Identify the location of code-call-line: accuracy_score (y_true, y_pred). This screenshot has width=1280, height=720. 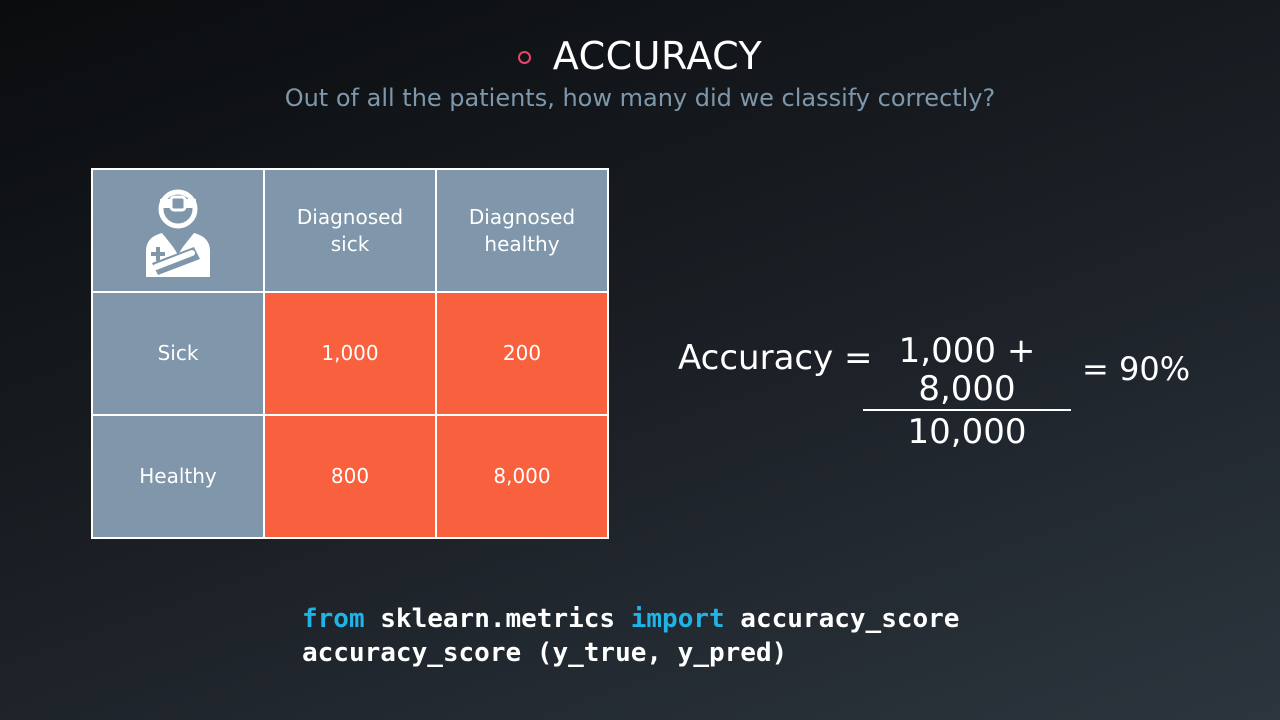
(545, 653).